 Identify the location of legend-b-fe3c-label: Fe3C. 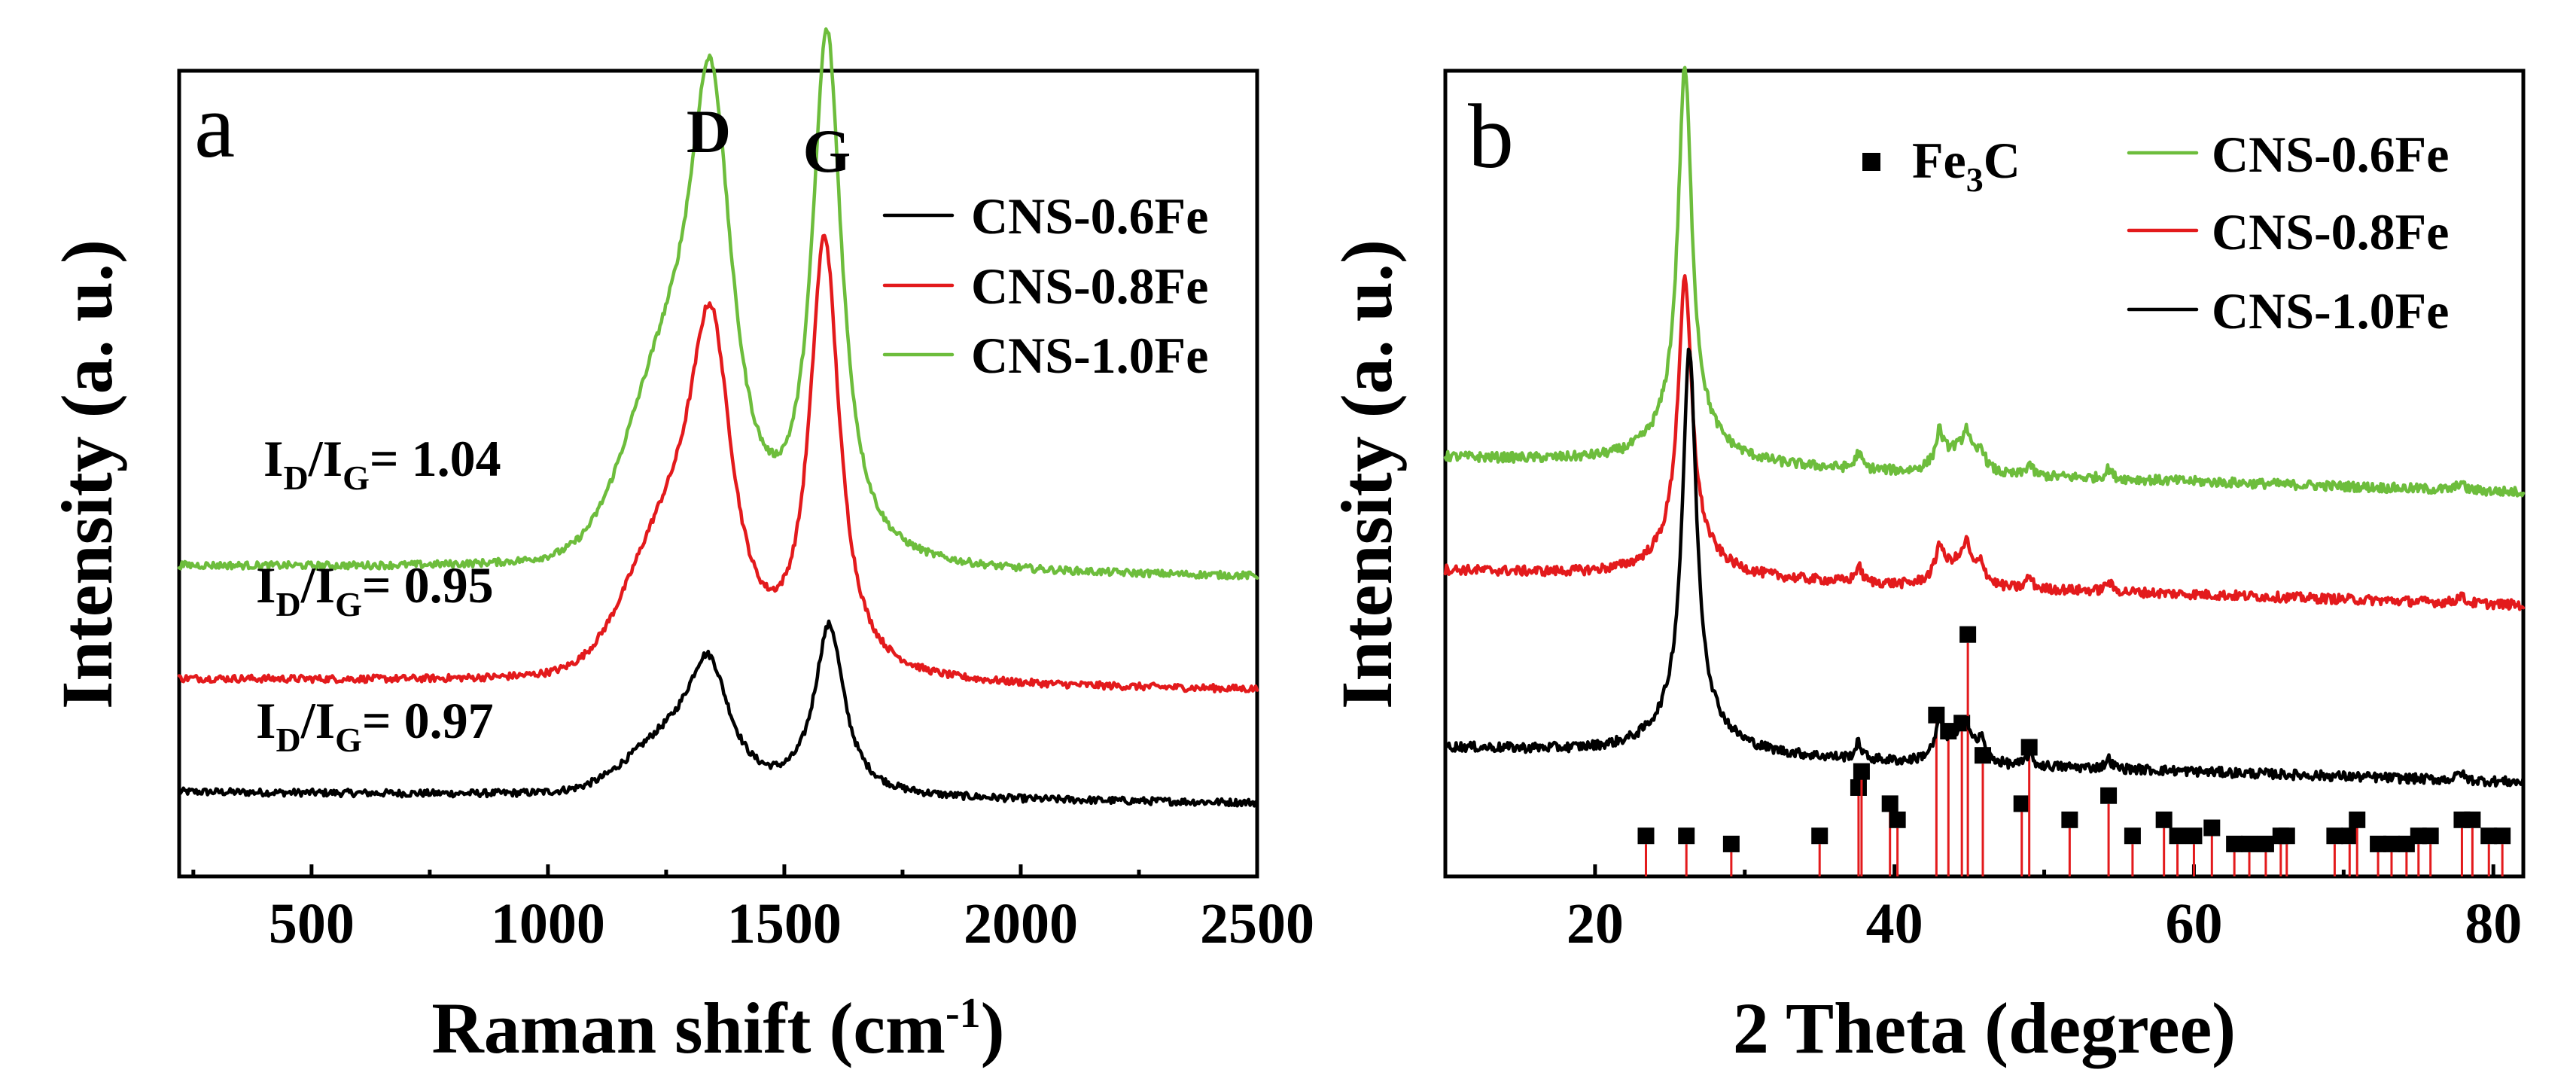
(1966, 165).